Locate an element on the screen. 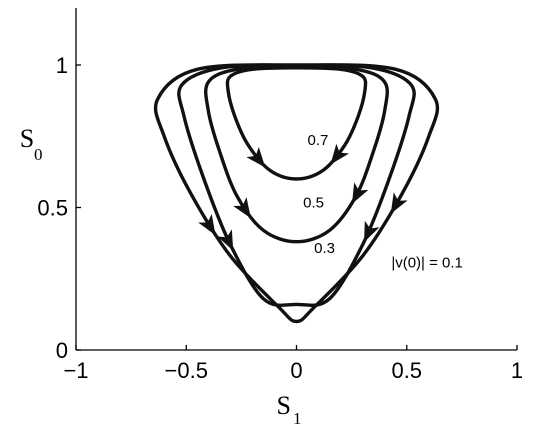  curve-label-3: |v(0)| = 0.1 is located at coordinates (427, 262).